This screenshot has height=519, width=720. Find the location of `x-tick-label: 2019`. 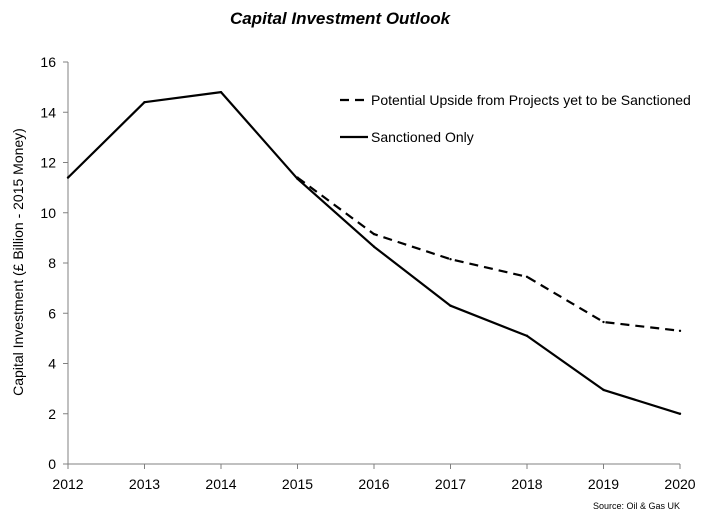

x-tick-label: 2019 is located at coordinates (603, 484).